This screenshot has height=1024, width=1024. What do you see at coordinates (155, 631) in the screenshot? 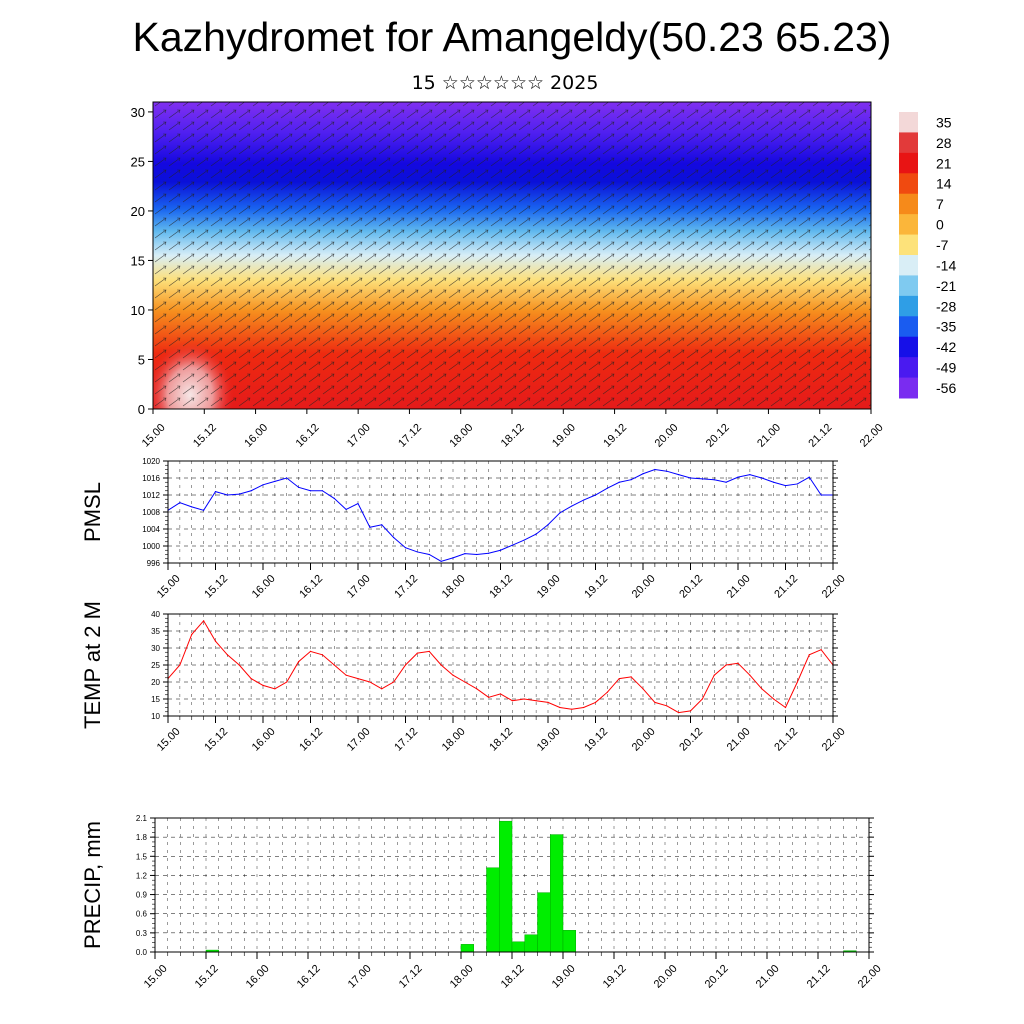
I see `y-tick-label: 35` at bounding box center [155, 631].